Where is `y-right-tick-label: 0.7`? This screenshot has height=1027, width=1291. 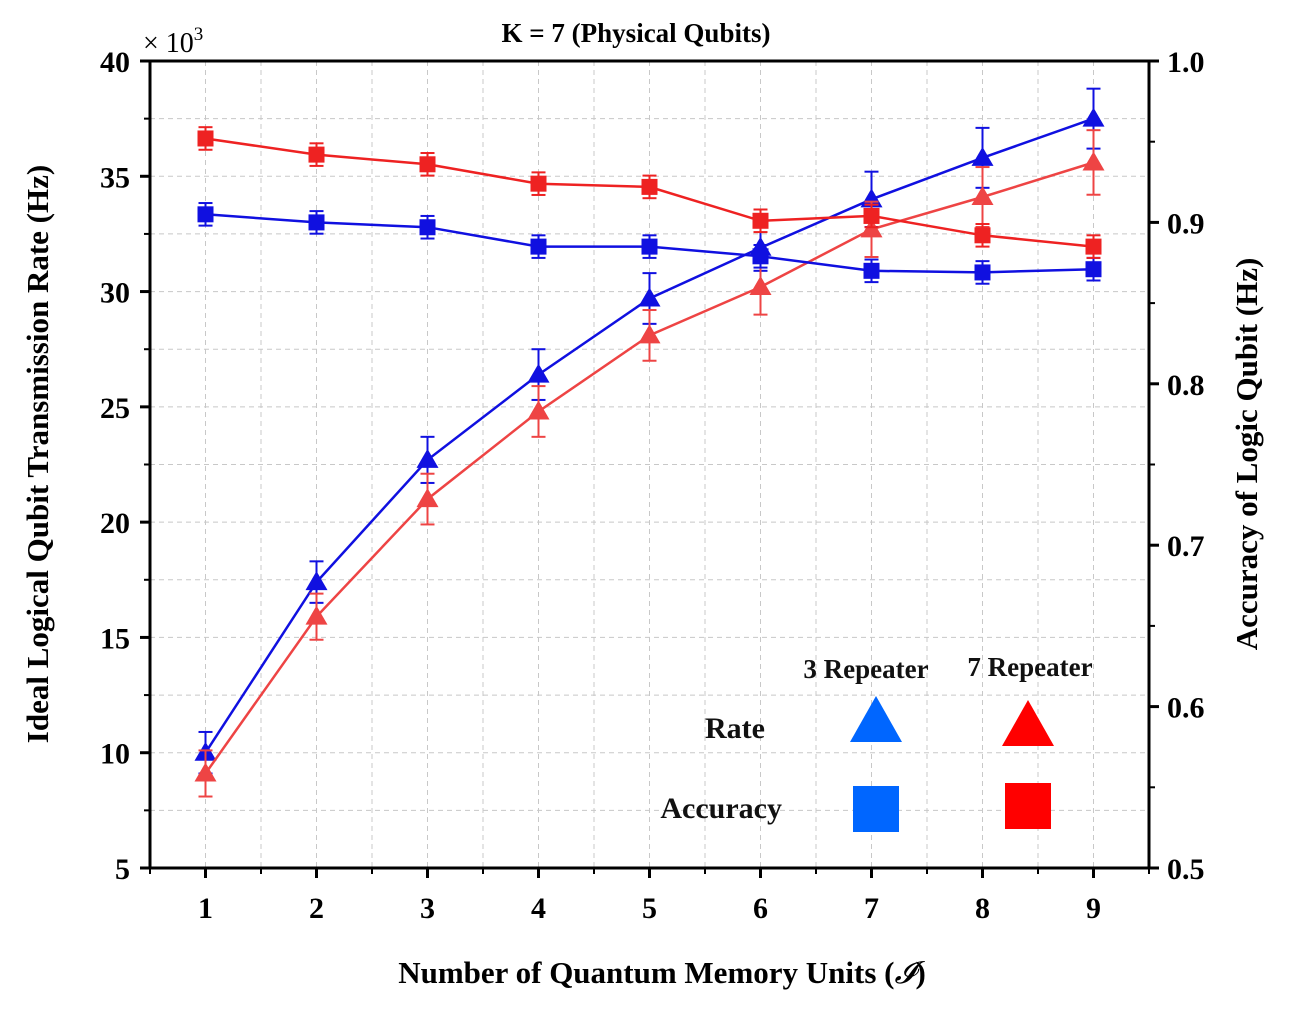
y-right-tick-label: 0.7 is located at coordinates (1186, 546).